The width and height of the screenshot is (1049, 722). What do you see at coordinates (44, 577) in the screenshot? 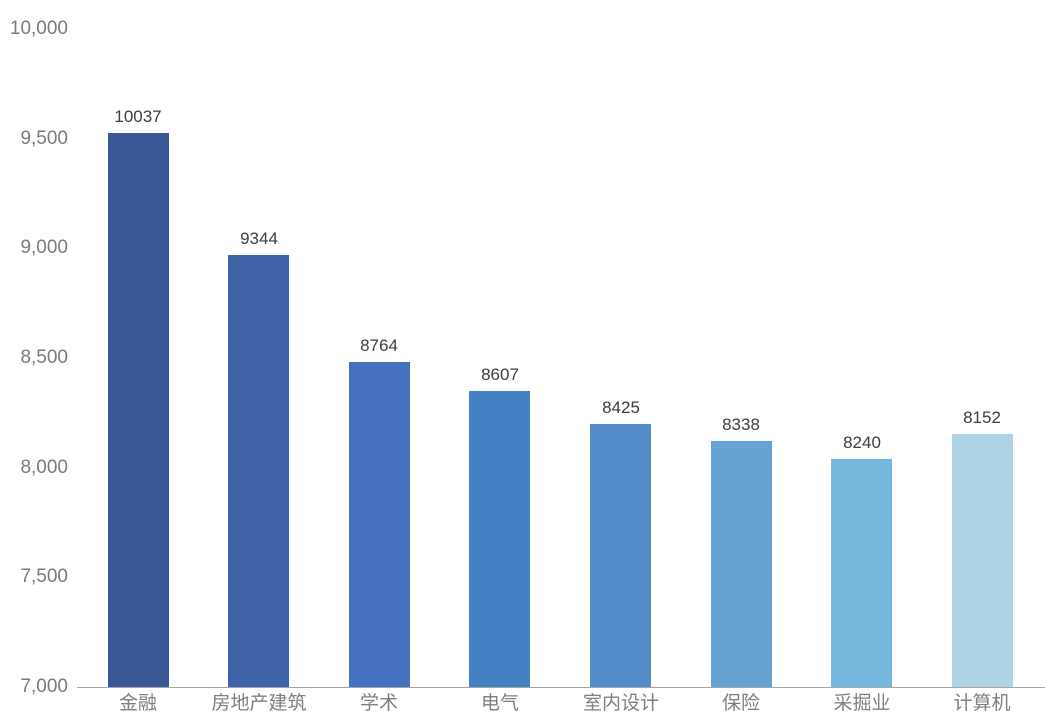
I see `y-tick-label: 7,500` at bounding box center [44, 577].